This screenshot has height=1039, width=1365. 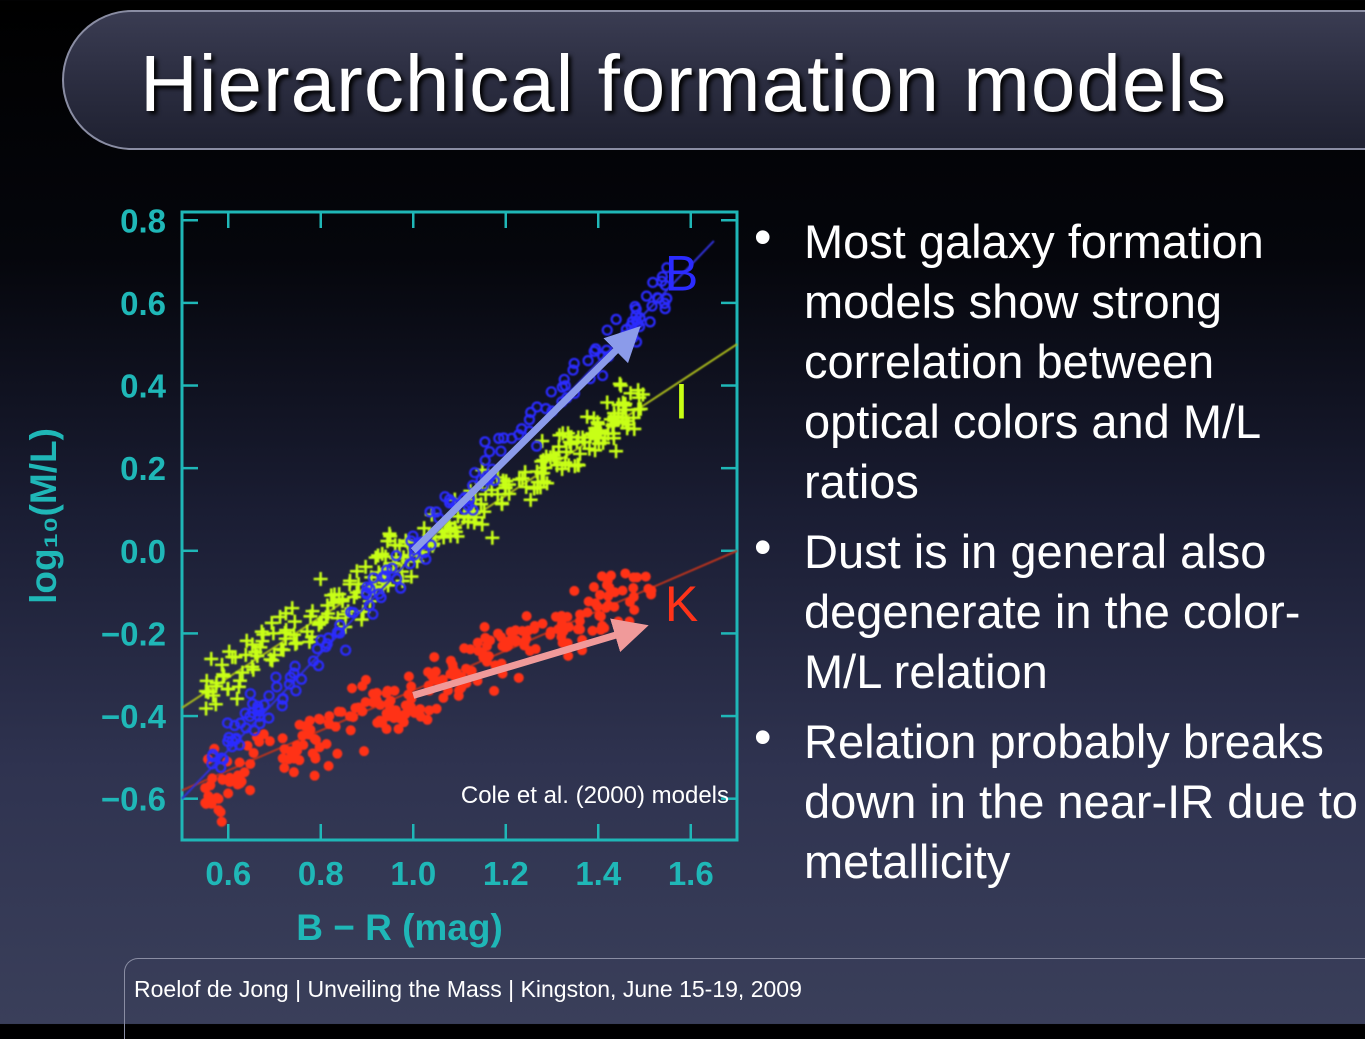 What do you see at coordinates (744, 998) in the screenshot?
I see `footer-divider` at bounding box center [744, 998].